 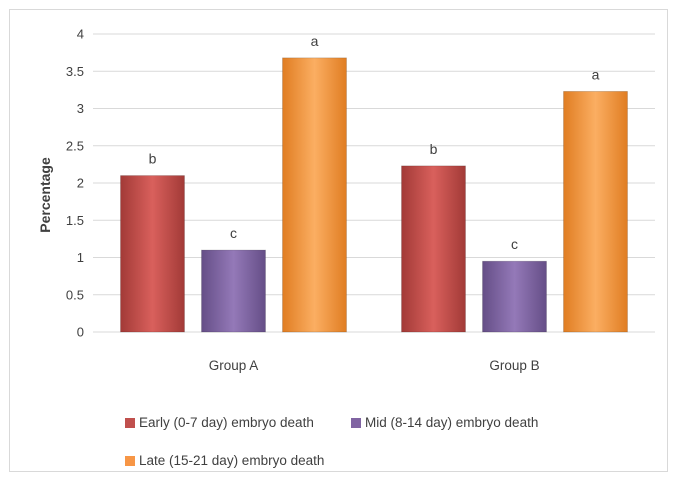 What do you see at coordinates (514, 365) in the screenshot?
I see `x-tick-label: Group B` at bounding box center [514, 365].